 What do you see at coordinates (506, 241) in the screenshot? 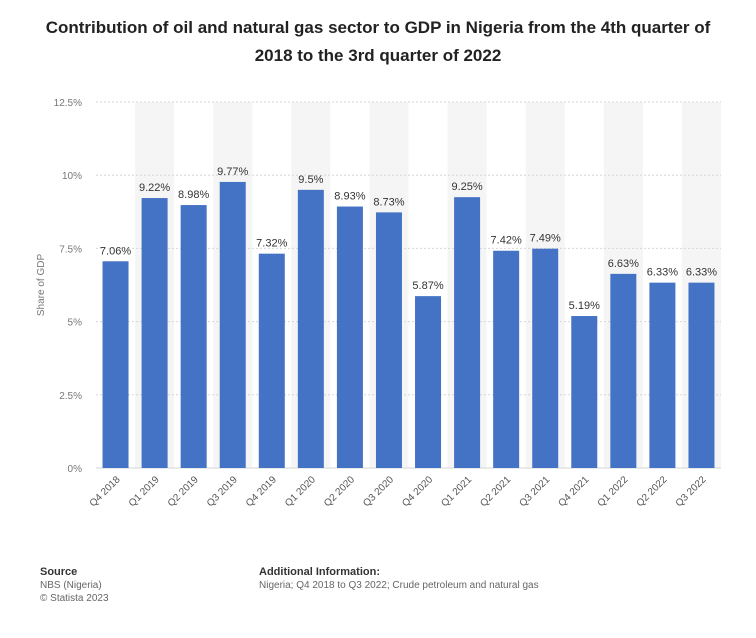
I see `value-label: 7.42%` at bounding box center [506, 241].